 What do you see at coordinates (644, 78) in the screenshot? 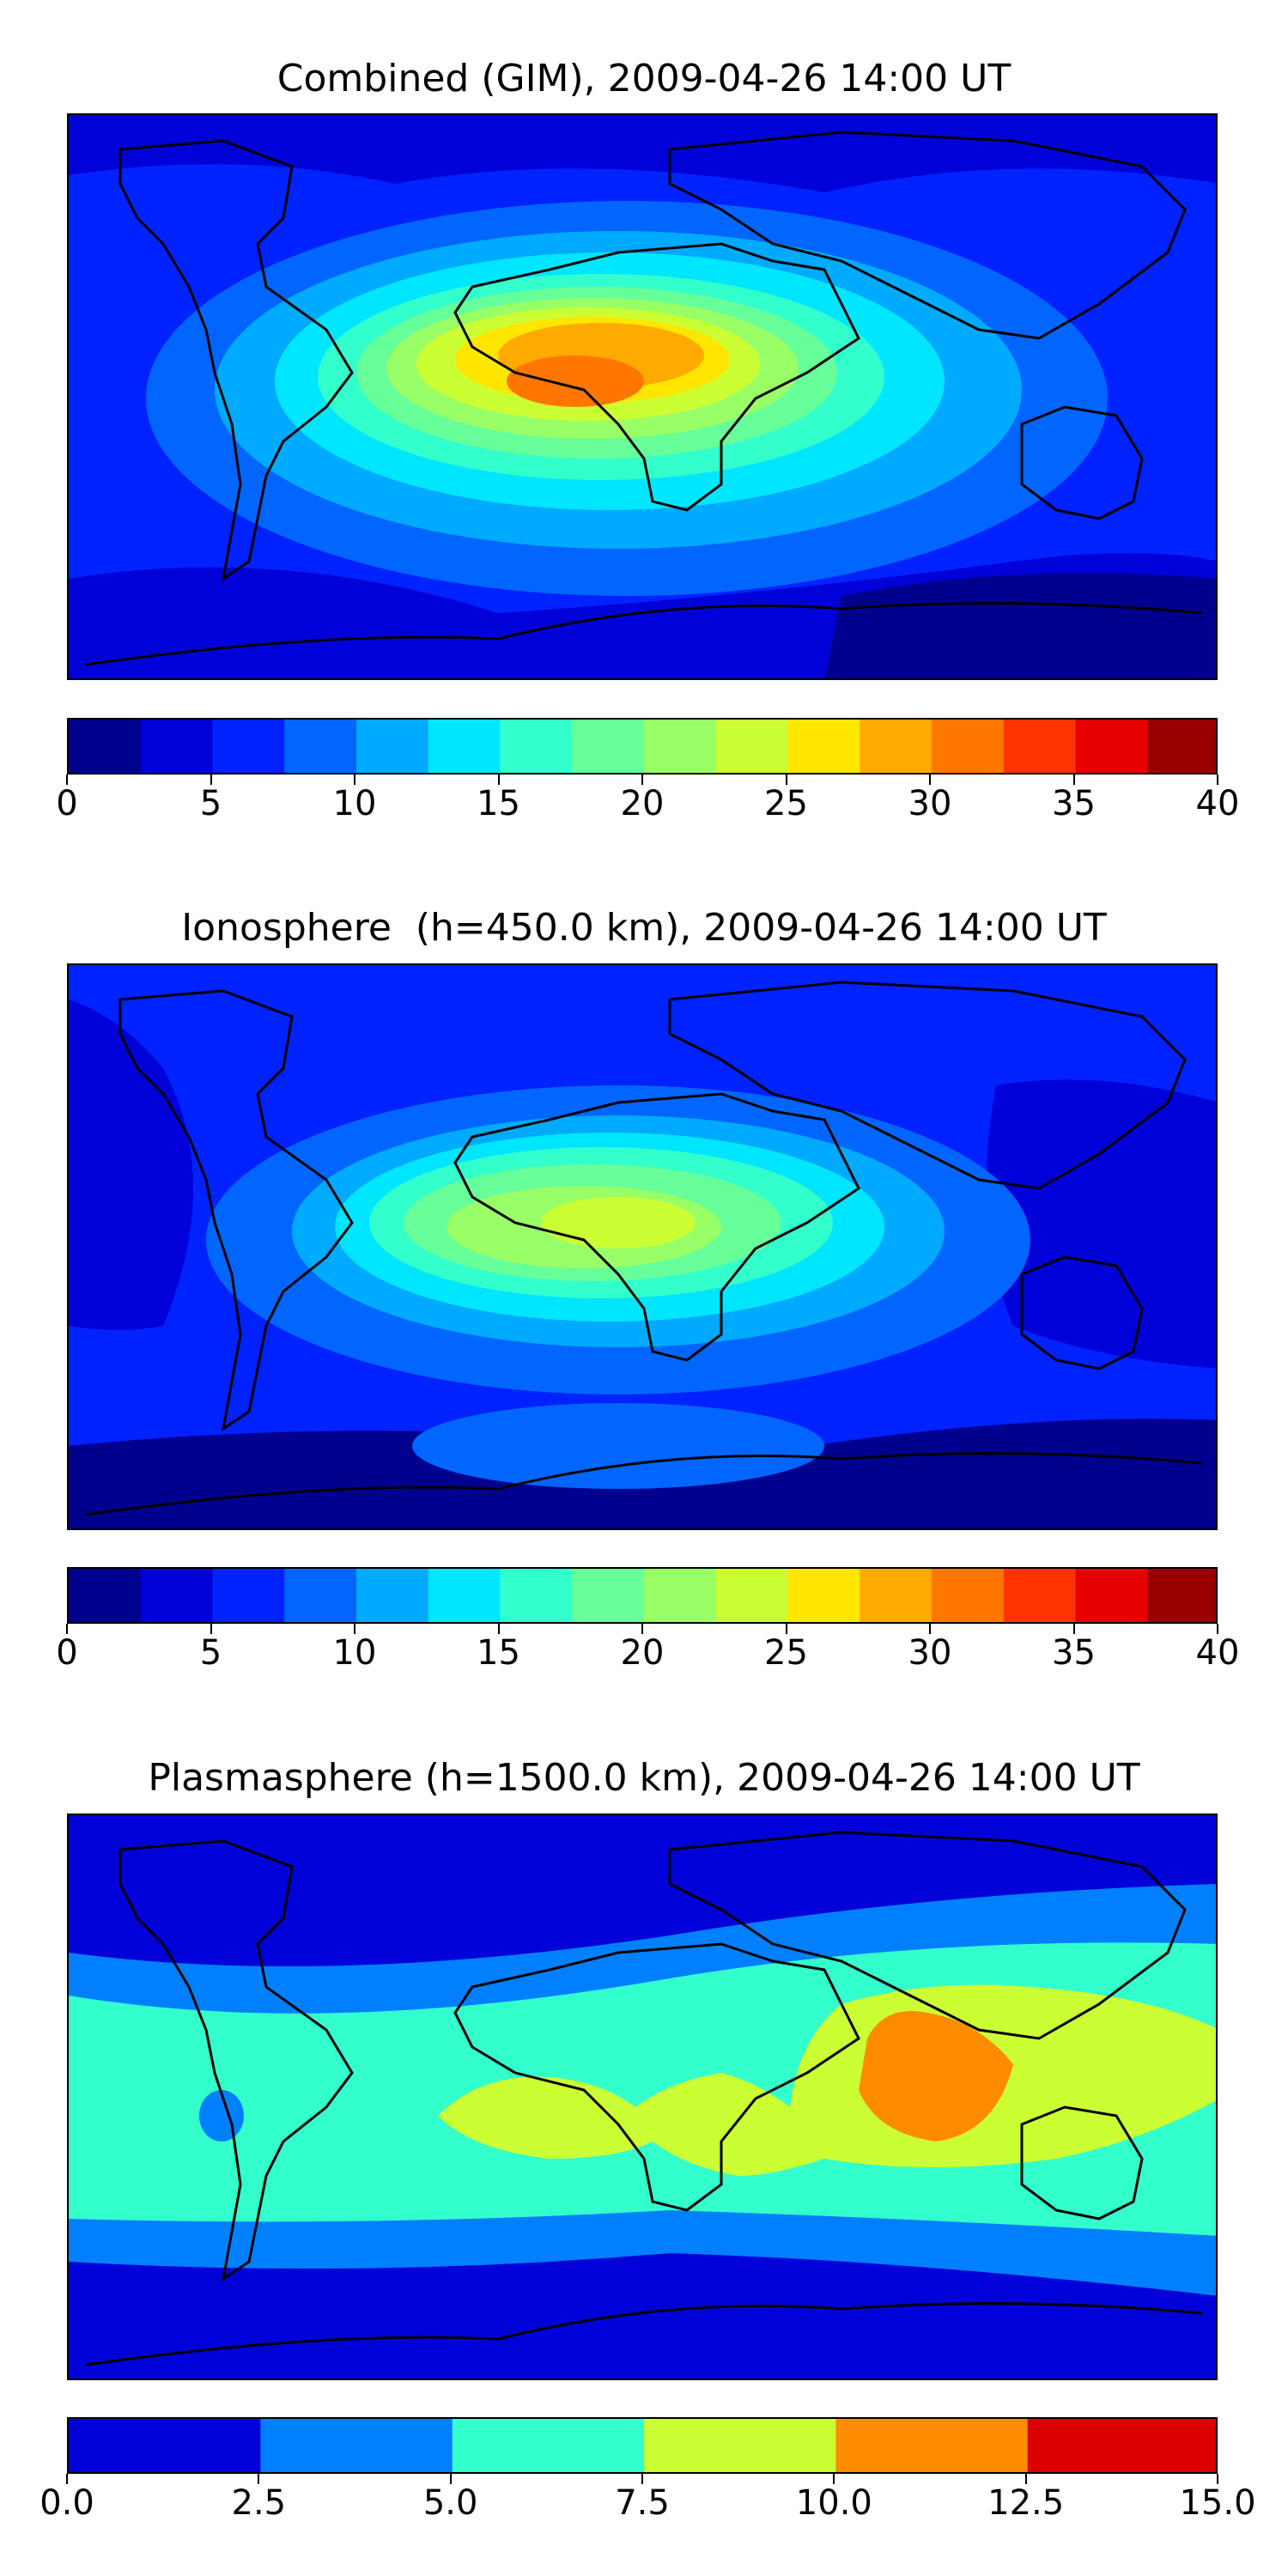
I see `chart-title: Combined (GIM), 2009-04-26 14:00 UT` at bounding box center [644, 78].